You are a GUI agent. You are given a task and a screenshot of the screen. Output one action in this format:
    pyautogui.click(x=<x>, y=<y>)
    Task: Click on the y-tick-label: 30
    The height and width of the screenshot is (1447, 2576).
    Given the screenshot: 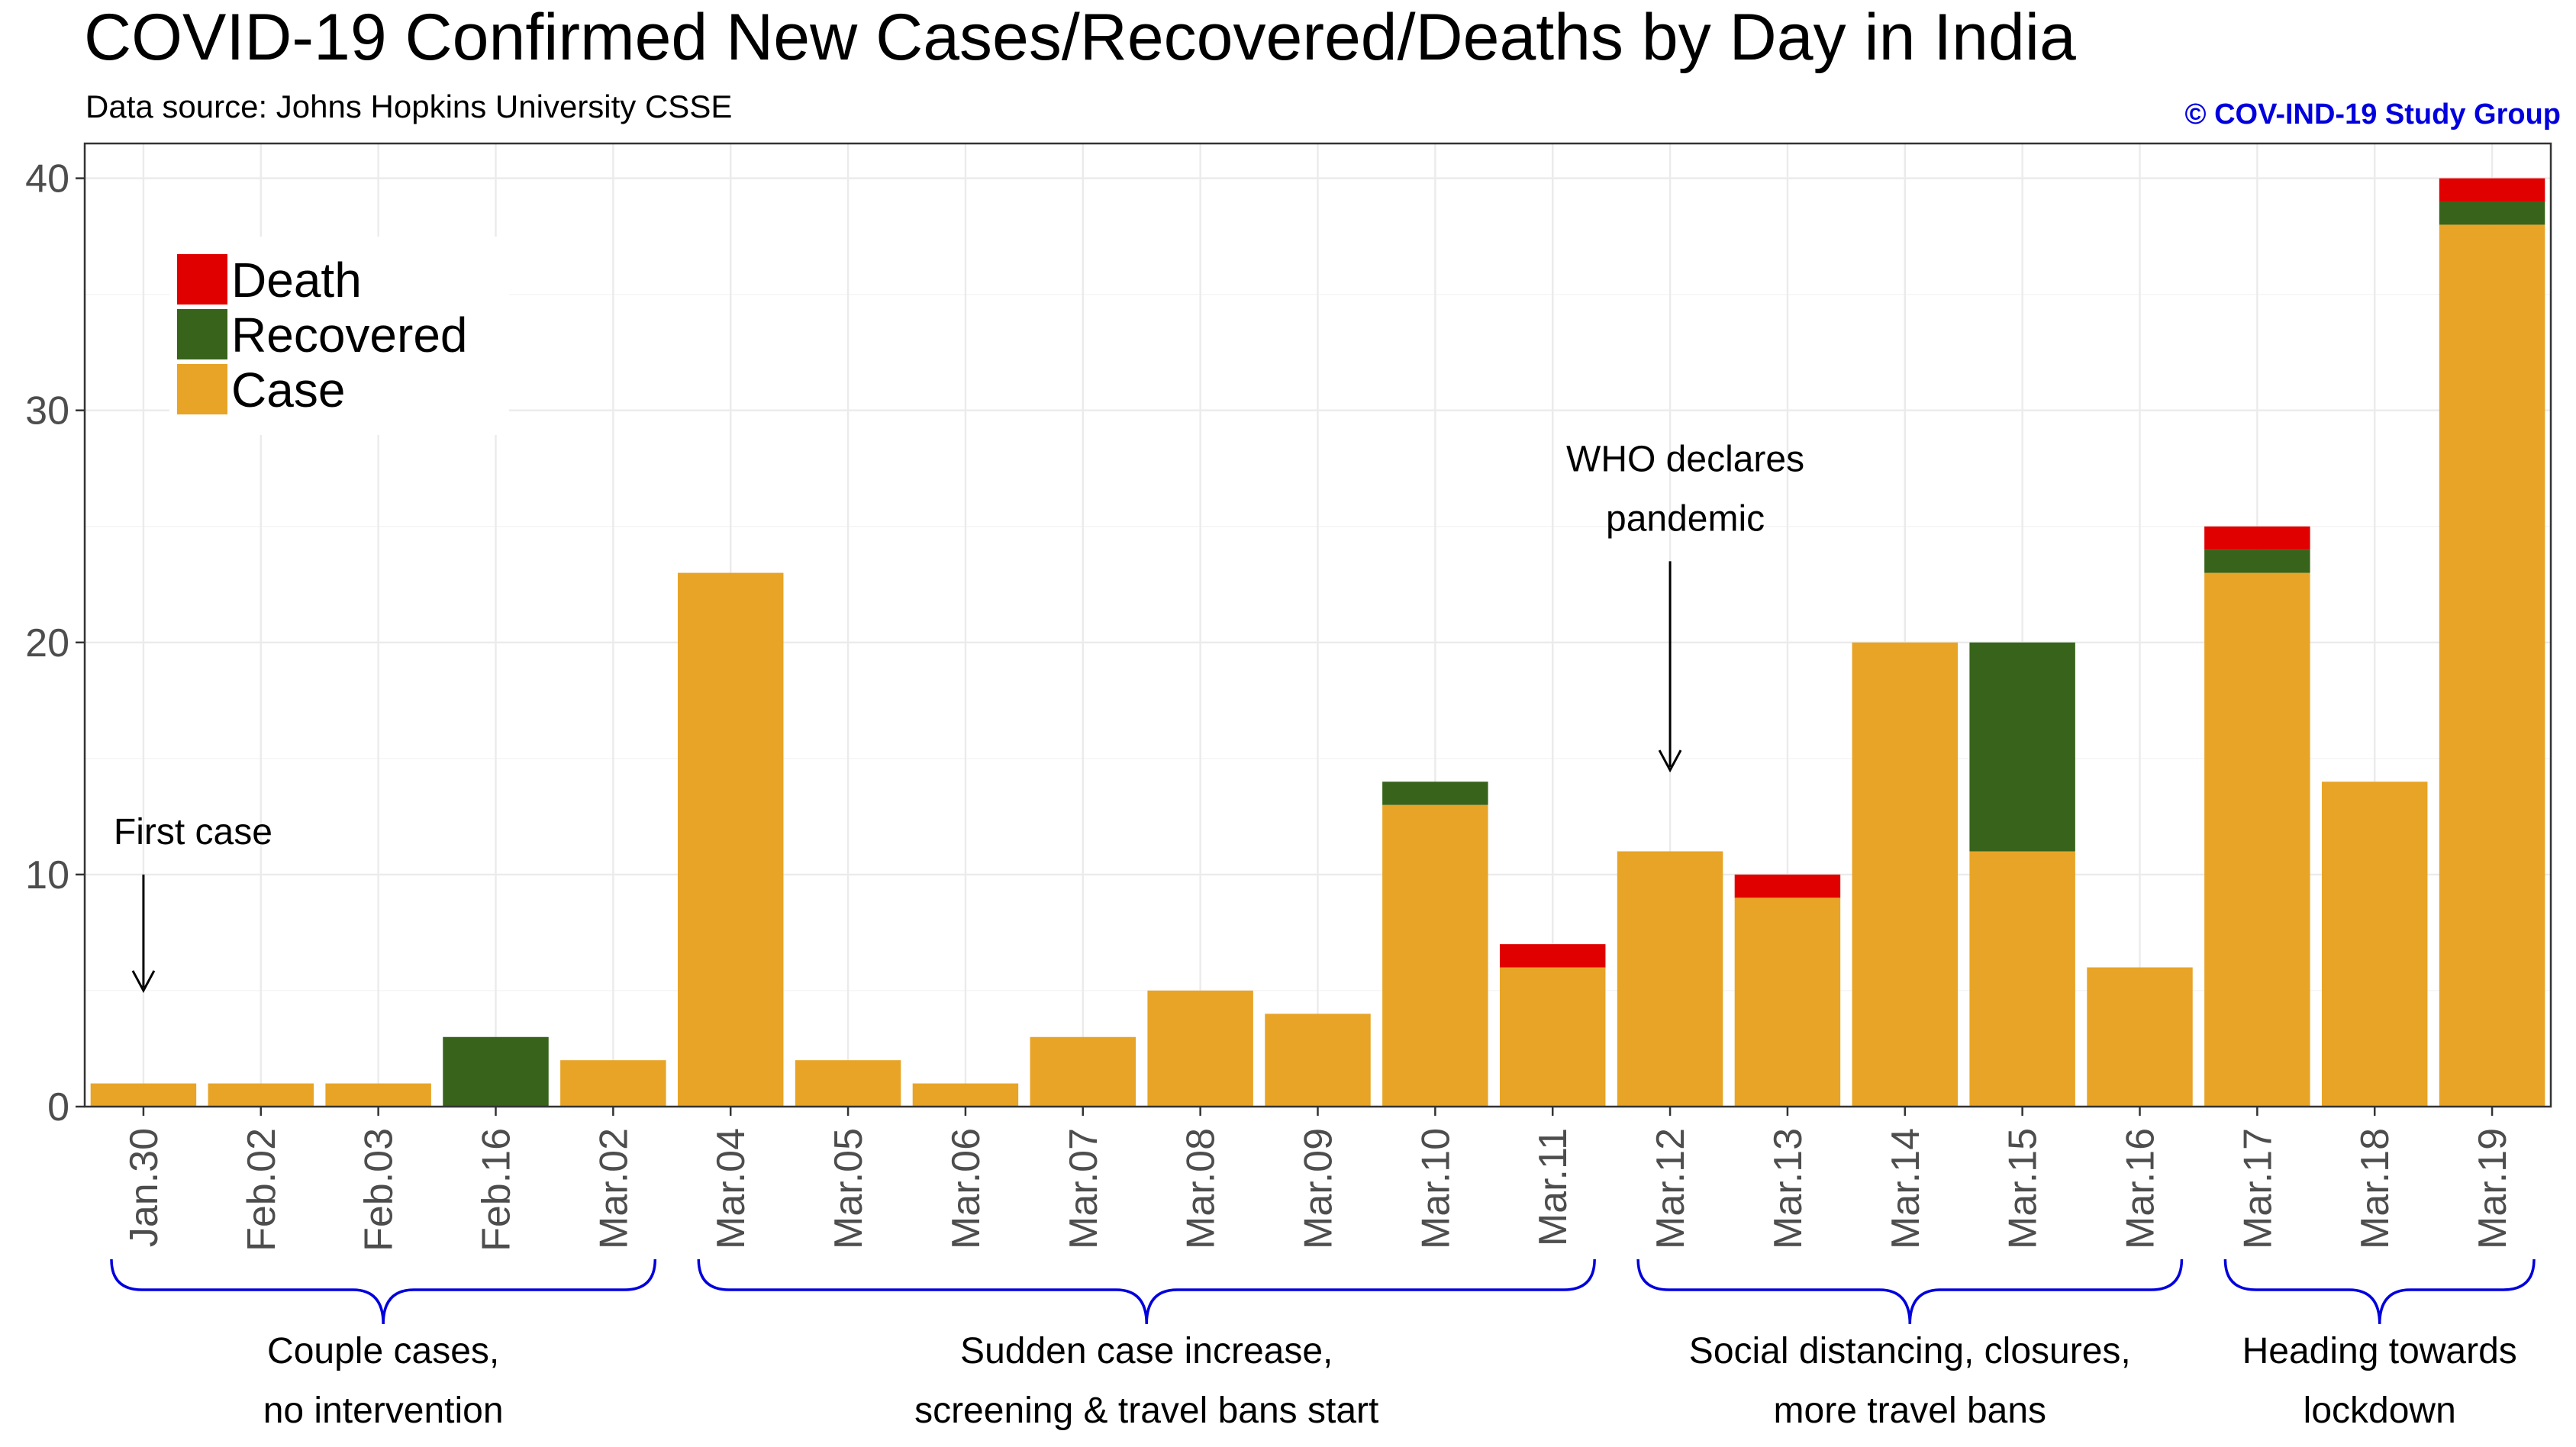 What is the action you would take?
    pyautogui.click(x=47, y=411)
    